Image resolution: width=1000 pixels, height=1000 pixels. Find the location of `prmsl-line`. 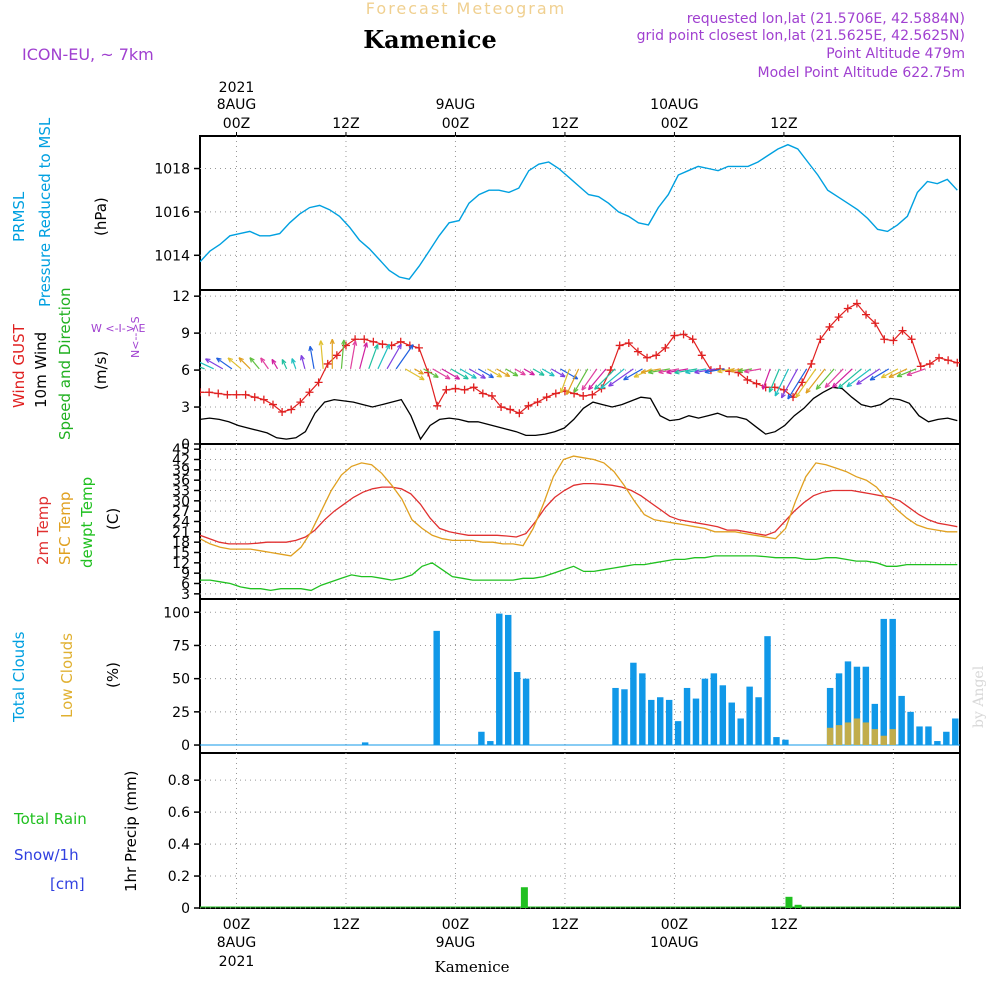

prmsl-line is located at coordinates (579, 211).